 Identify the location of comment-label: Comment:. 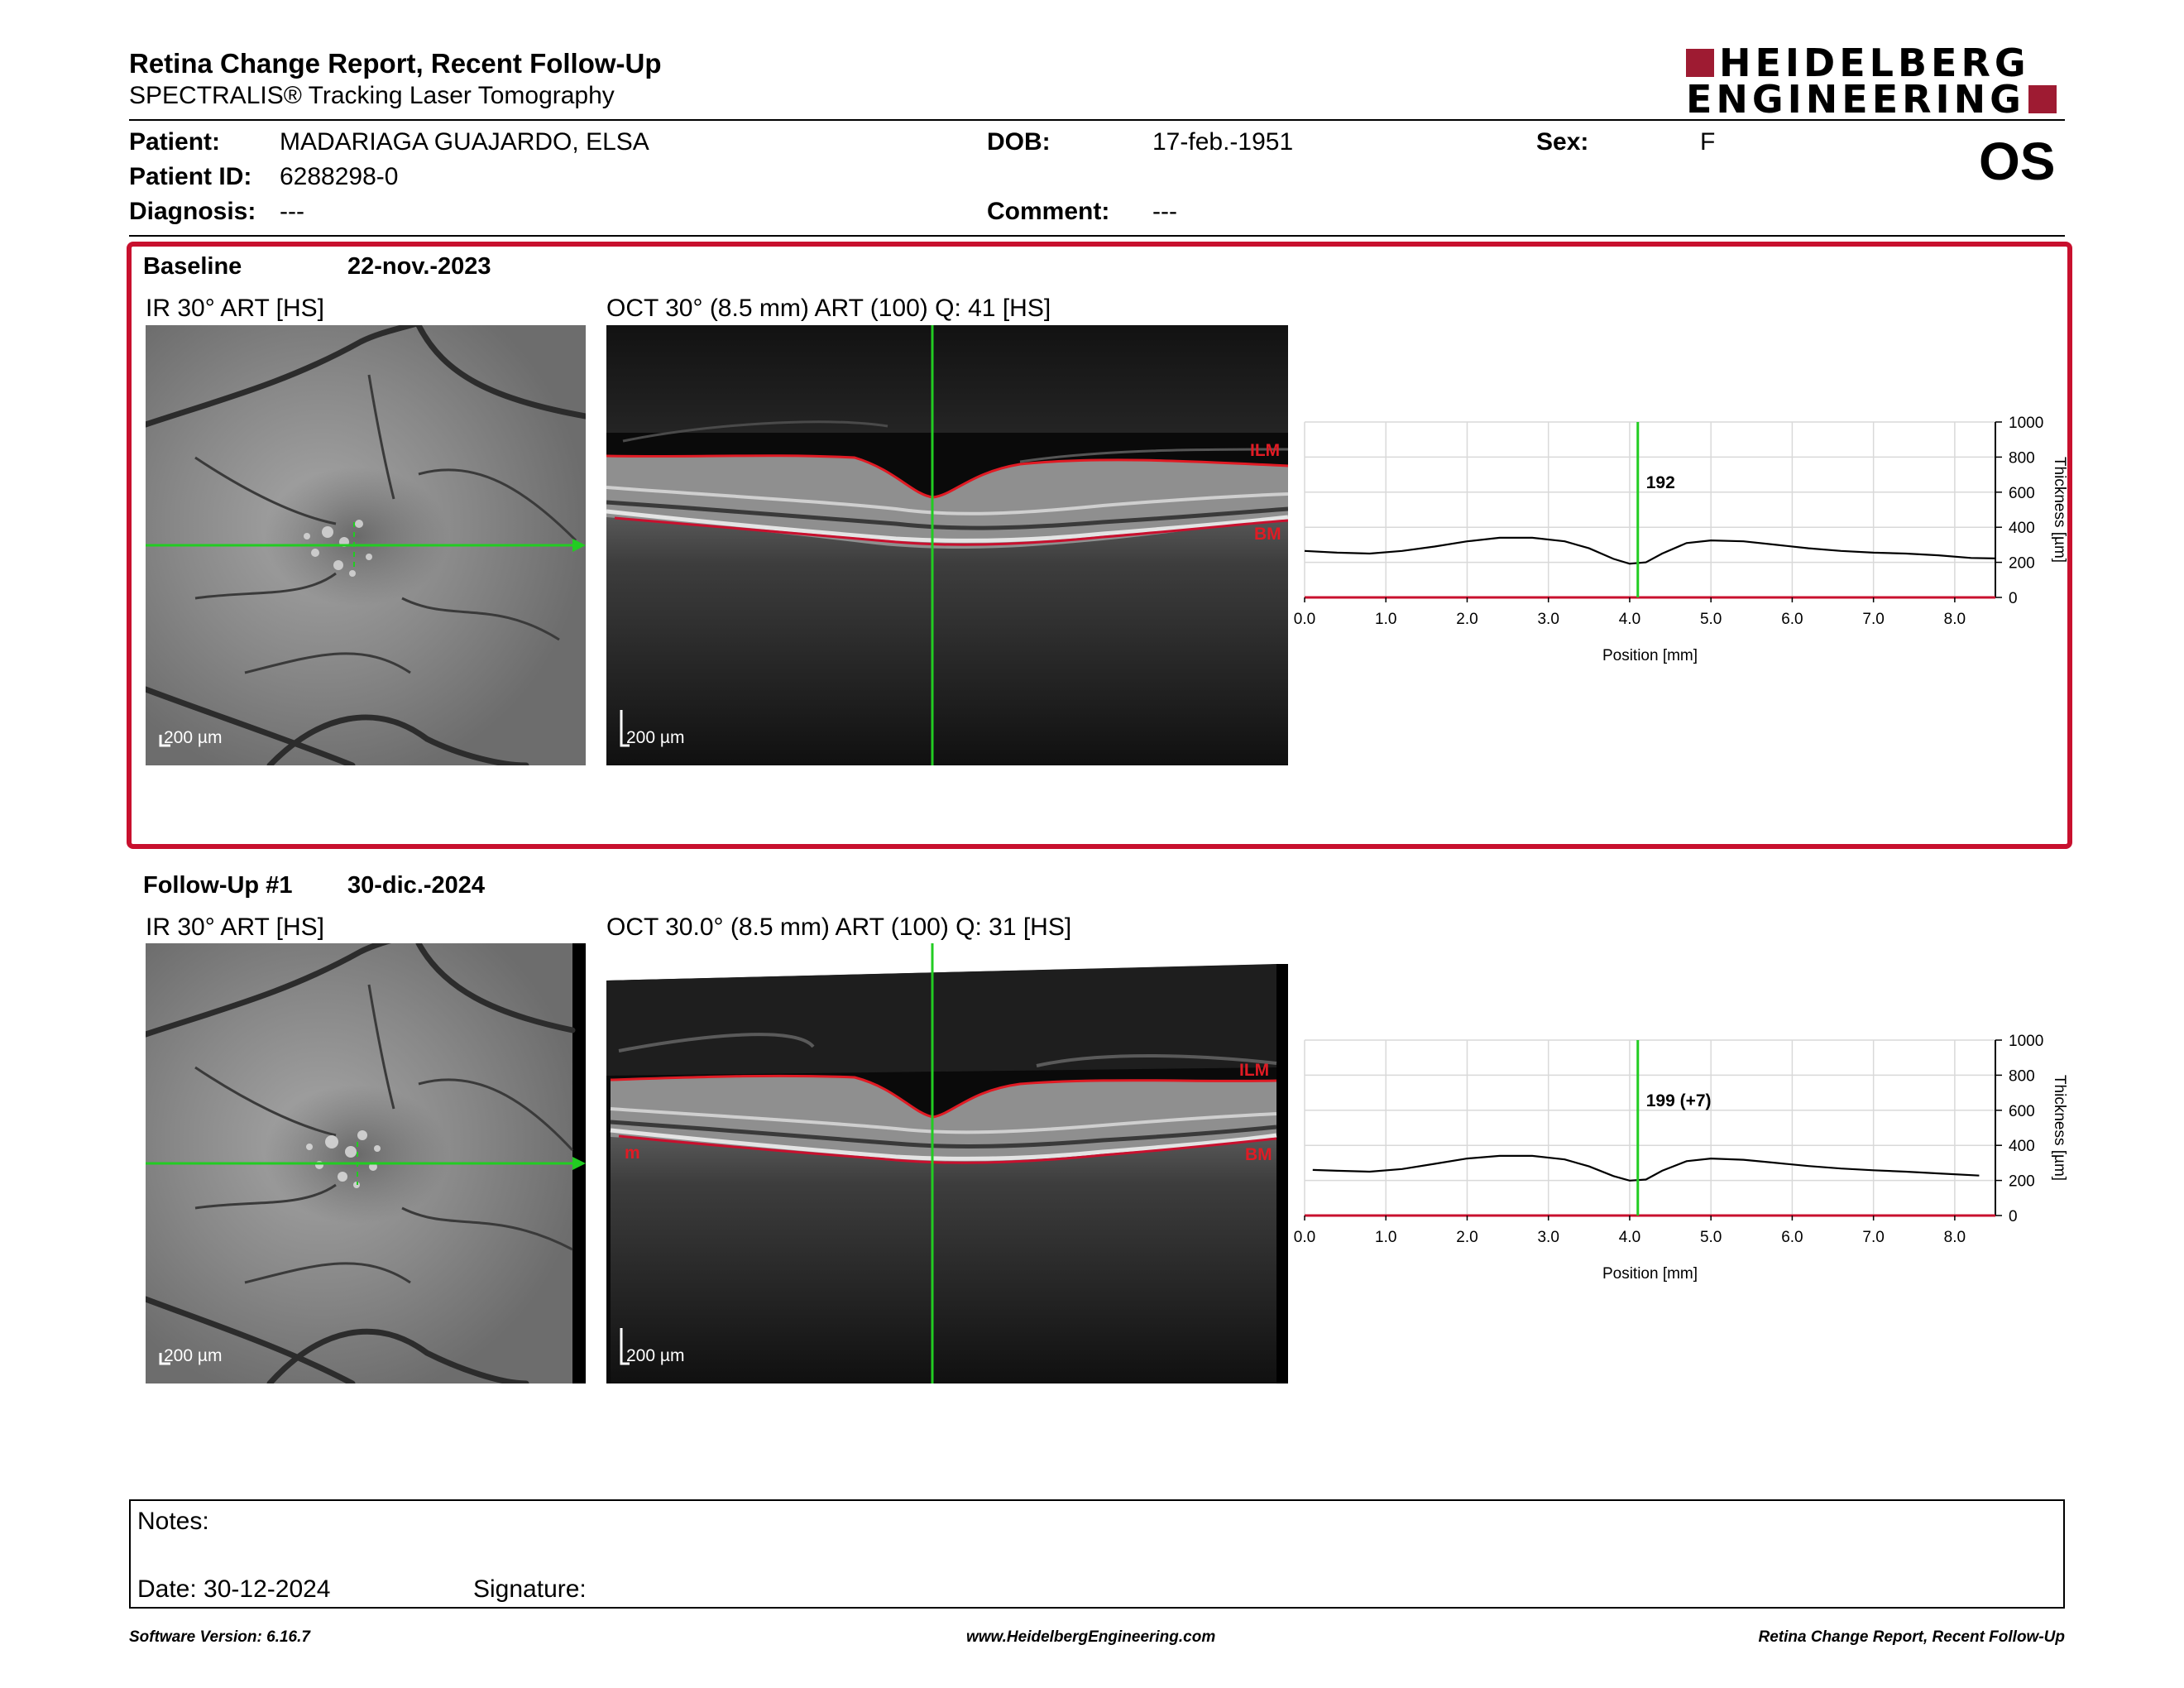
(1048, 211).